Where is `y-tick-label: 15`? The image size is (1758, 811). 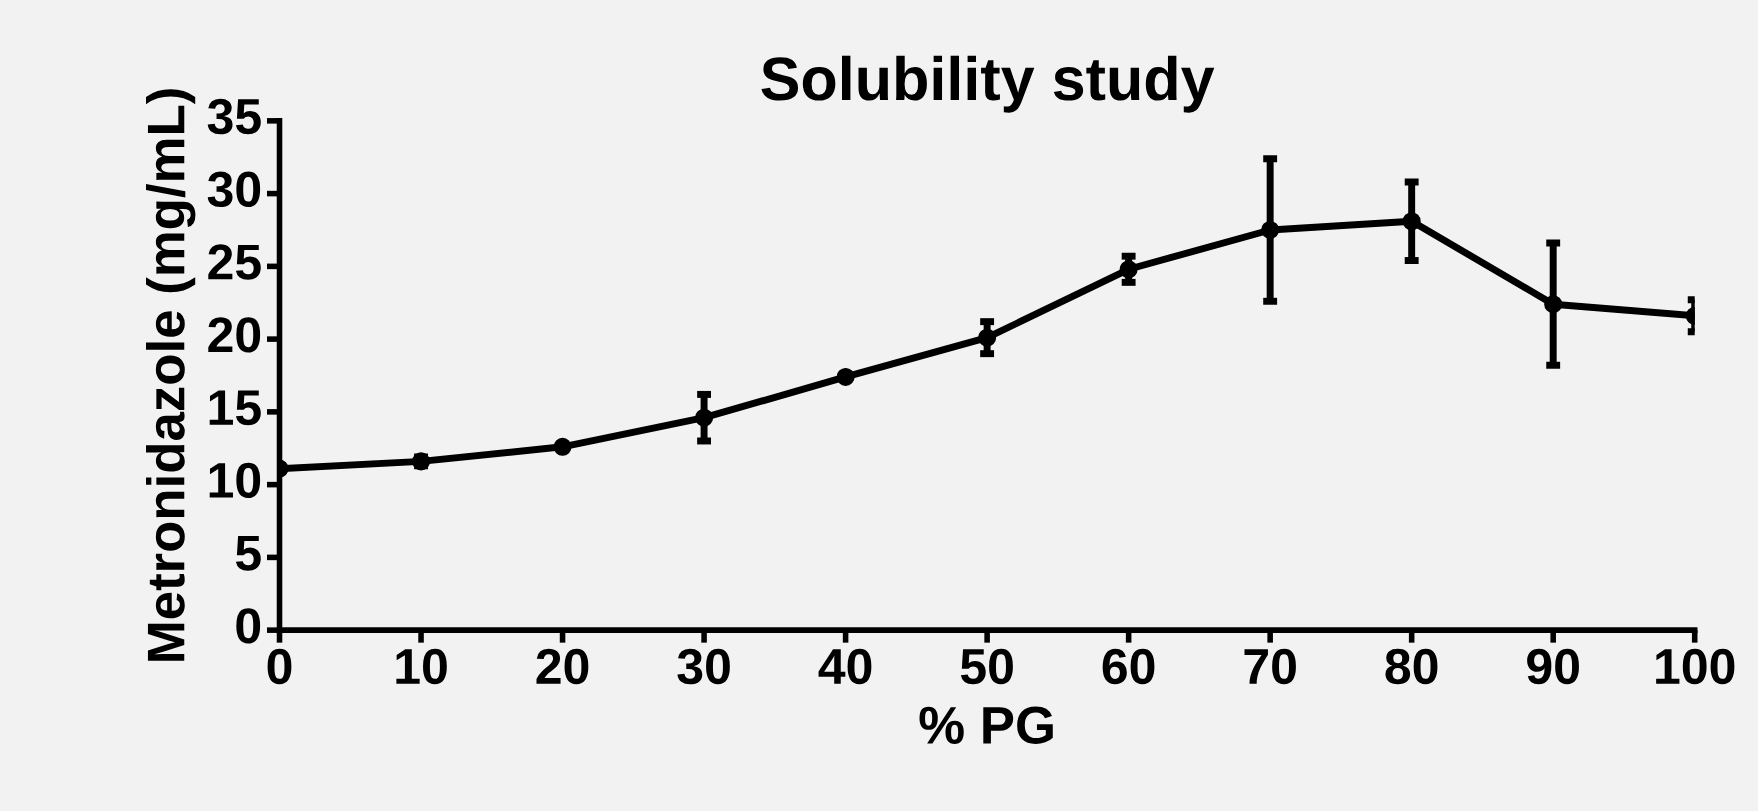 y-tick-label: 15 is located at coordinates (235, 408).